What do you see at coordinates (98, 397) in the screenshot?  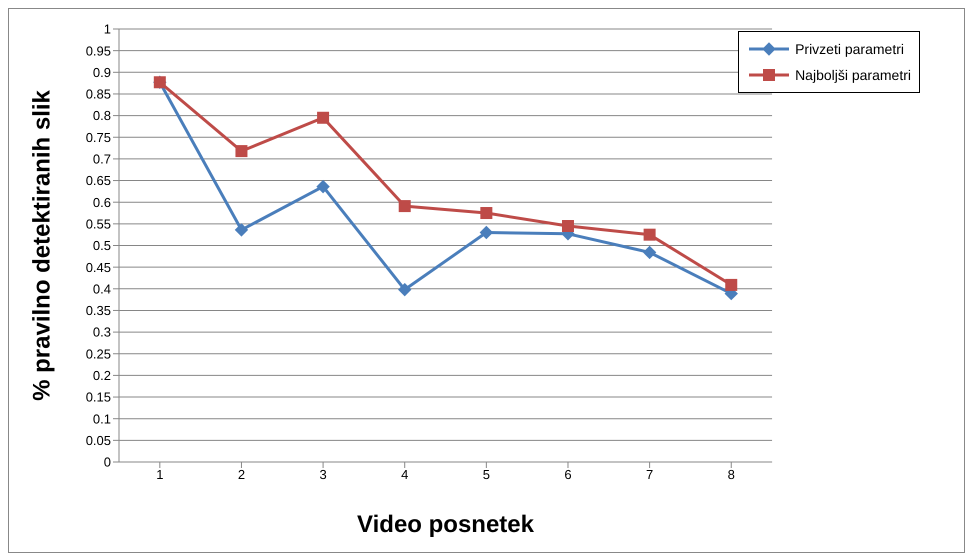 I see `y-tick-label: 0.15` at bounding box center [98, 397].